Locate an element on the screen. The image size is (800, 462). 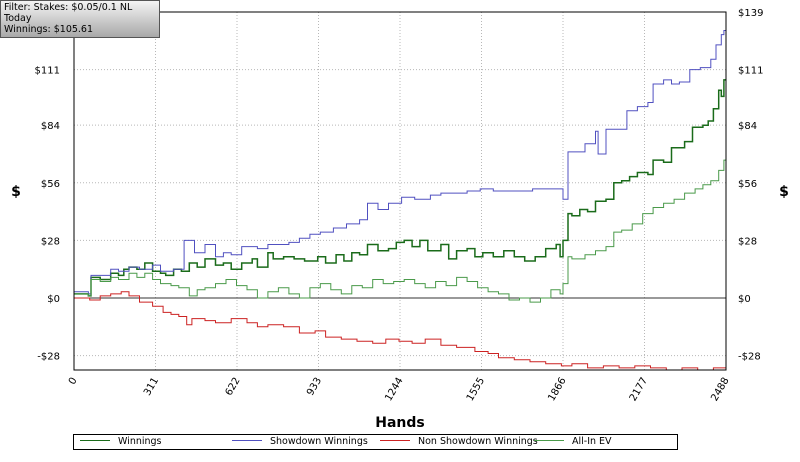
x-tick-label: 2488 is located at coordinates (720, 390).